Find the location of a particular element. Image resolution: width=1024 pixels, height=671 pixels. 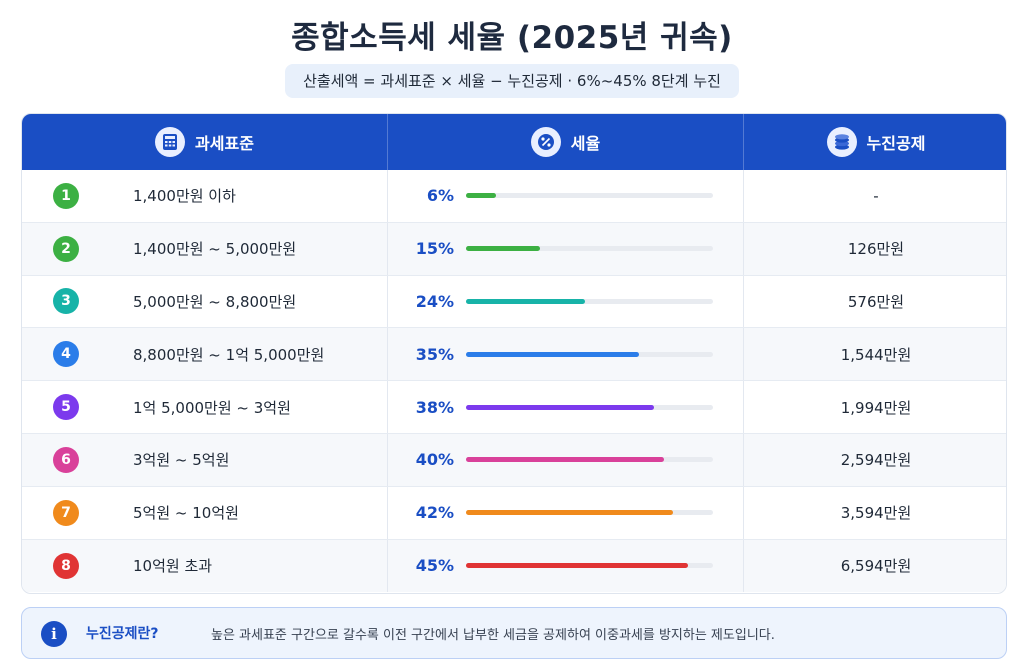

rate-value: 35% is located at coordinates (434, 354).